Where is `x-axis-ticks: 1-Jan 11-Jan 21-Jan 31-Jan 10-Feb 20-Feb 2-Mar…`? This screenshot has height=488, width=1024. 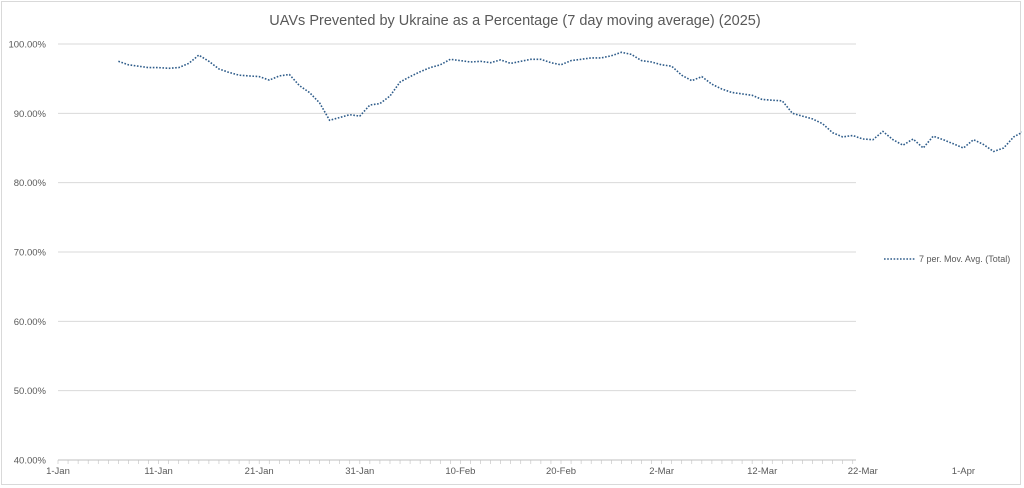
x-axis-ticks: 1-Jan 11-Jan 21-Jan 31-Jan 10-Feb 20-Feb 2-Mar… is located at coordinates (510, 468).